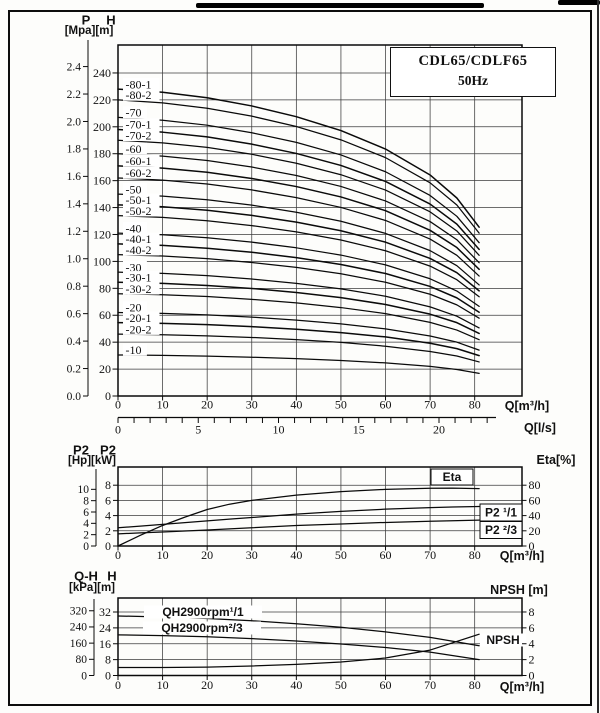 Image resolution: width=600 pixels, height=713 pixels. I want to click on svg-text: 4, so click(86, 524).